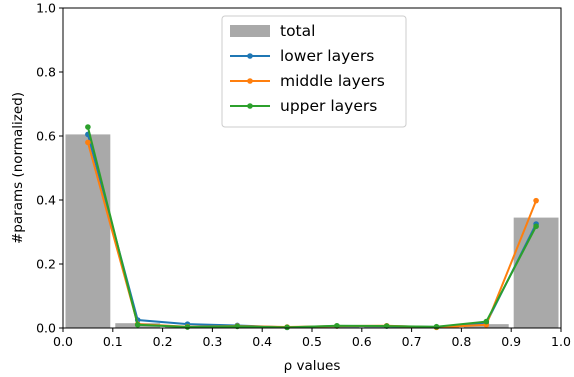  What do you see at coordinates (163, 341) in the screenshot?
I see `x-tick-label-2: 0.2` at bounding box center [163, 341].